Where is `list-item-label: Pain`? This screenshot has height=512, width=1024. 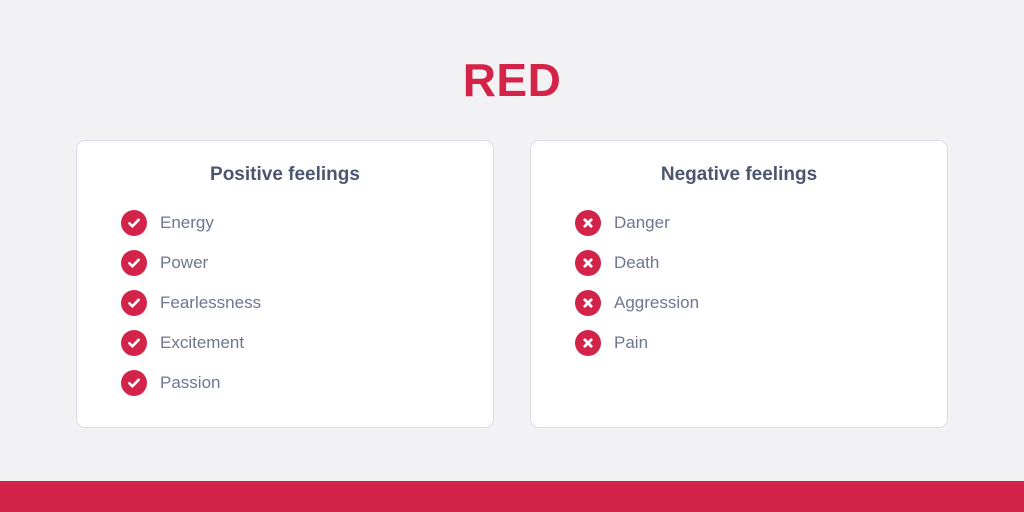
list-item-label: Pain is located at coordinates (631, 342).